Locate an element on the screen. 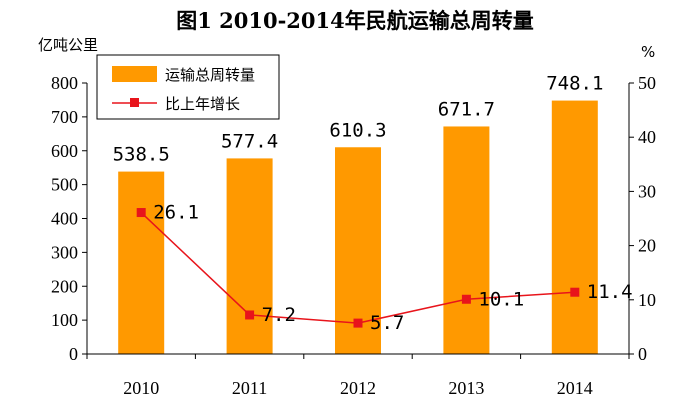 The height and width of the screenshot is (407, 700). legend-bar-swatch is located at coordinates (134, 74).